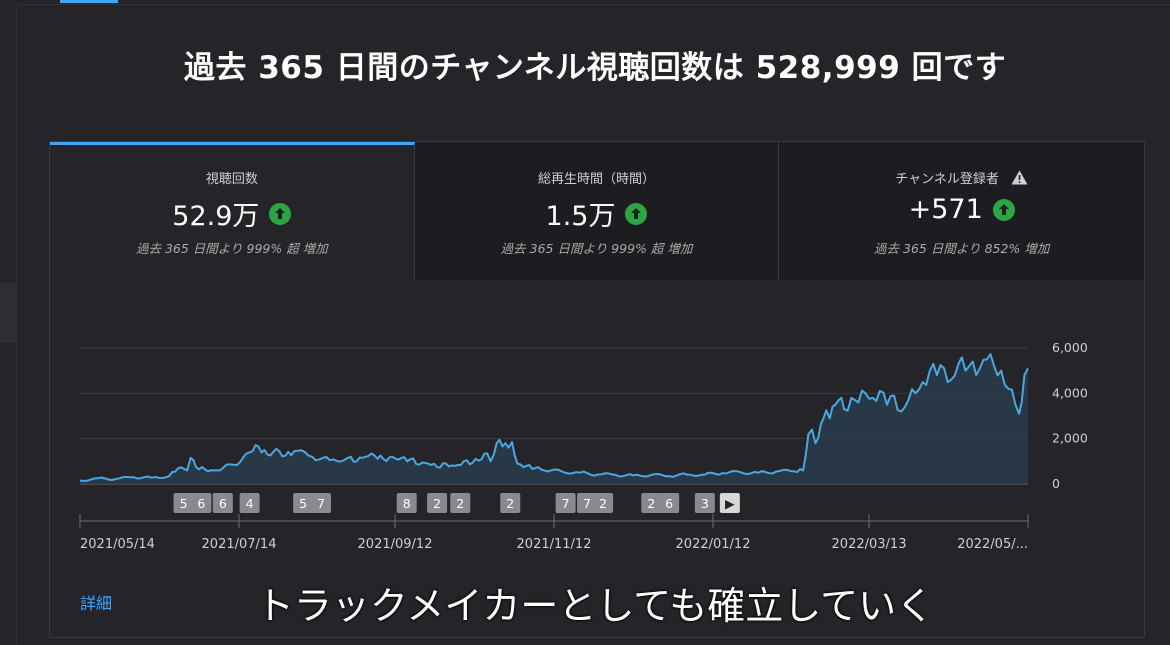 This screenshot has width=1170, height=645. I want to click on metric-value-row: +571, so click(961, 209).